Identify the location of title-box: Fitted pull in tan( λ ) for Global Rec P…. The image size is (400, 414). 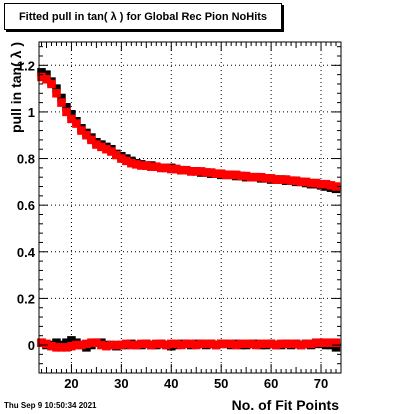
(143, 16).